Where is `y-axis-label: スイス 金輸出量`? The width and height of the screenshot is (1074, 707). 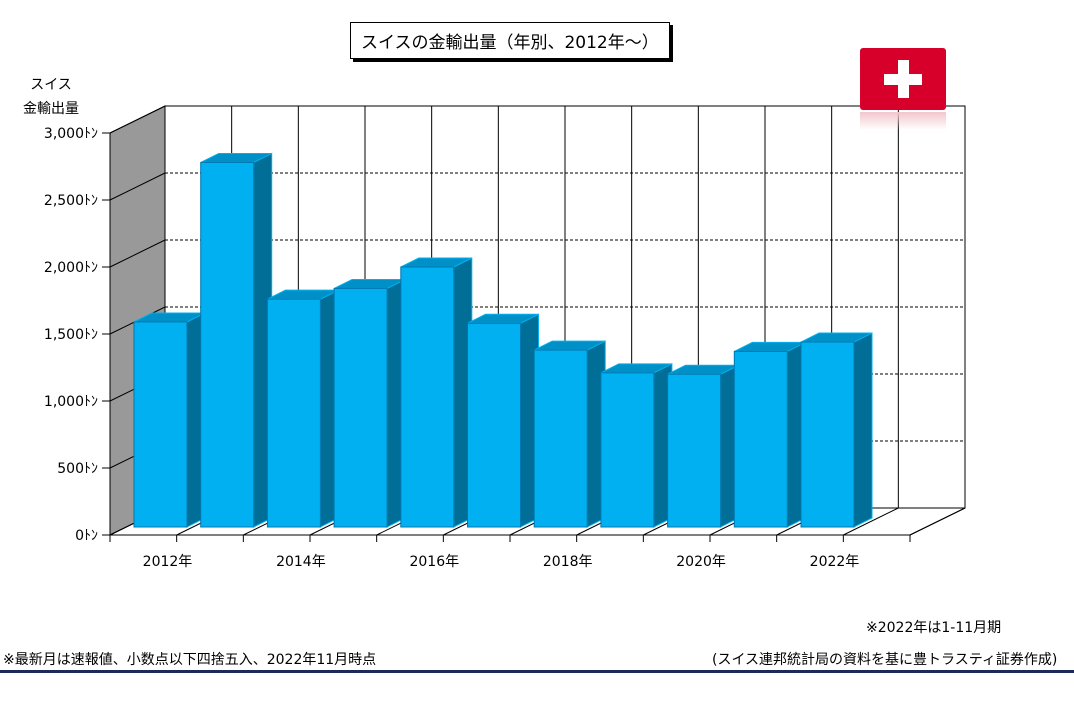 y-axis-label: スイス 金輸出量 is located at coordinates (51, 97).